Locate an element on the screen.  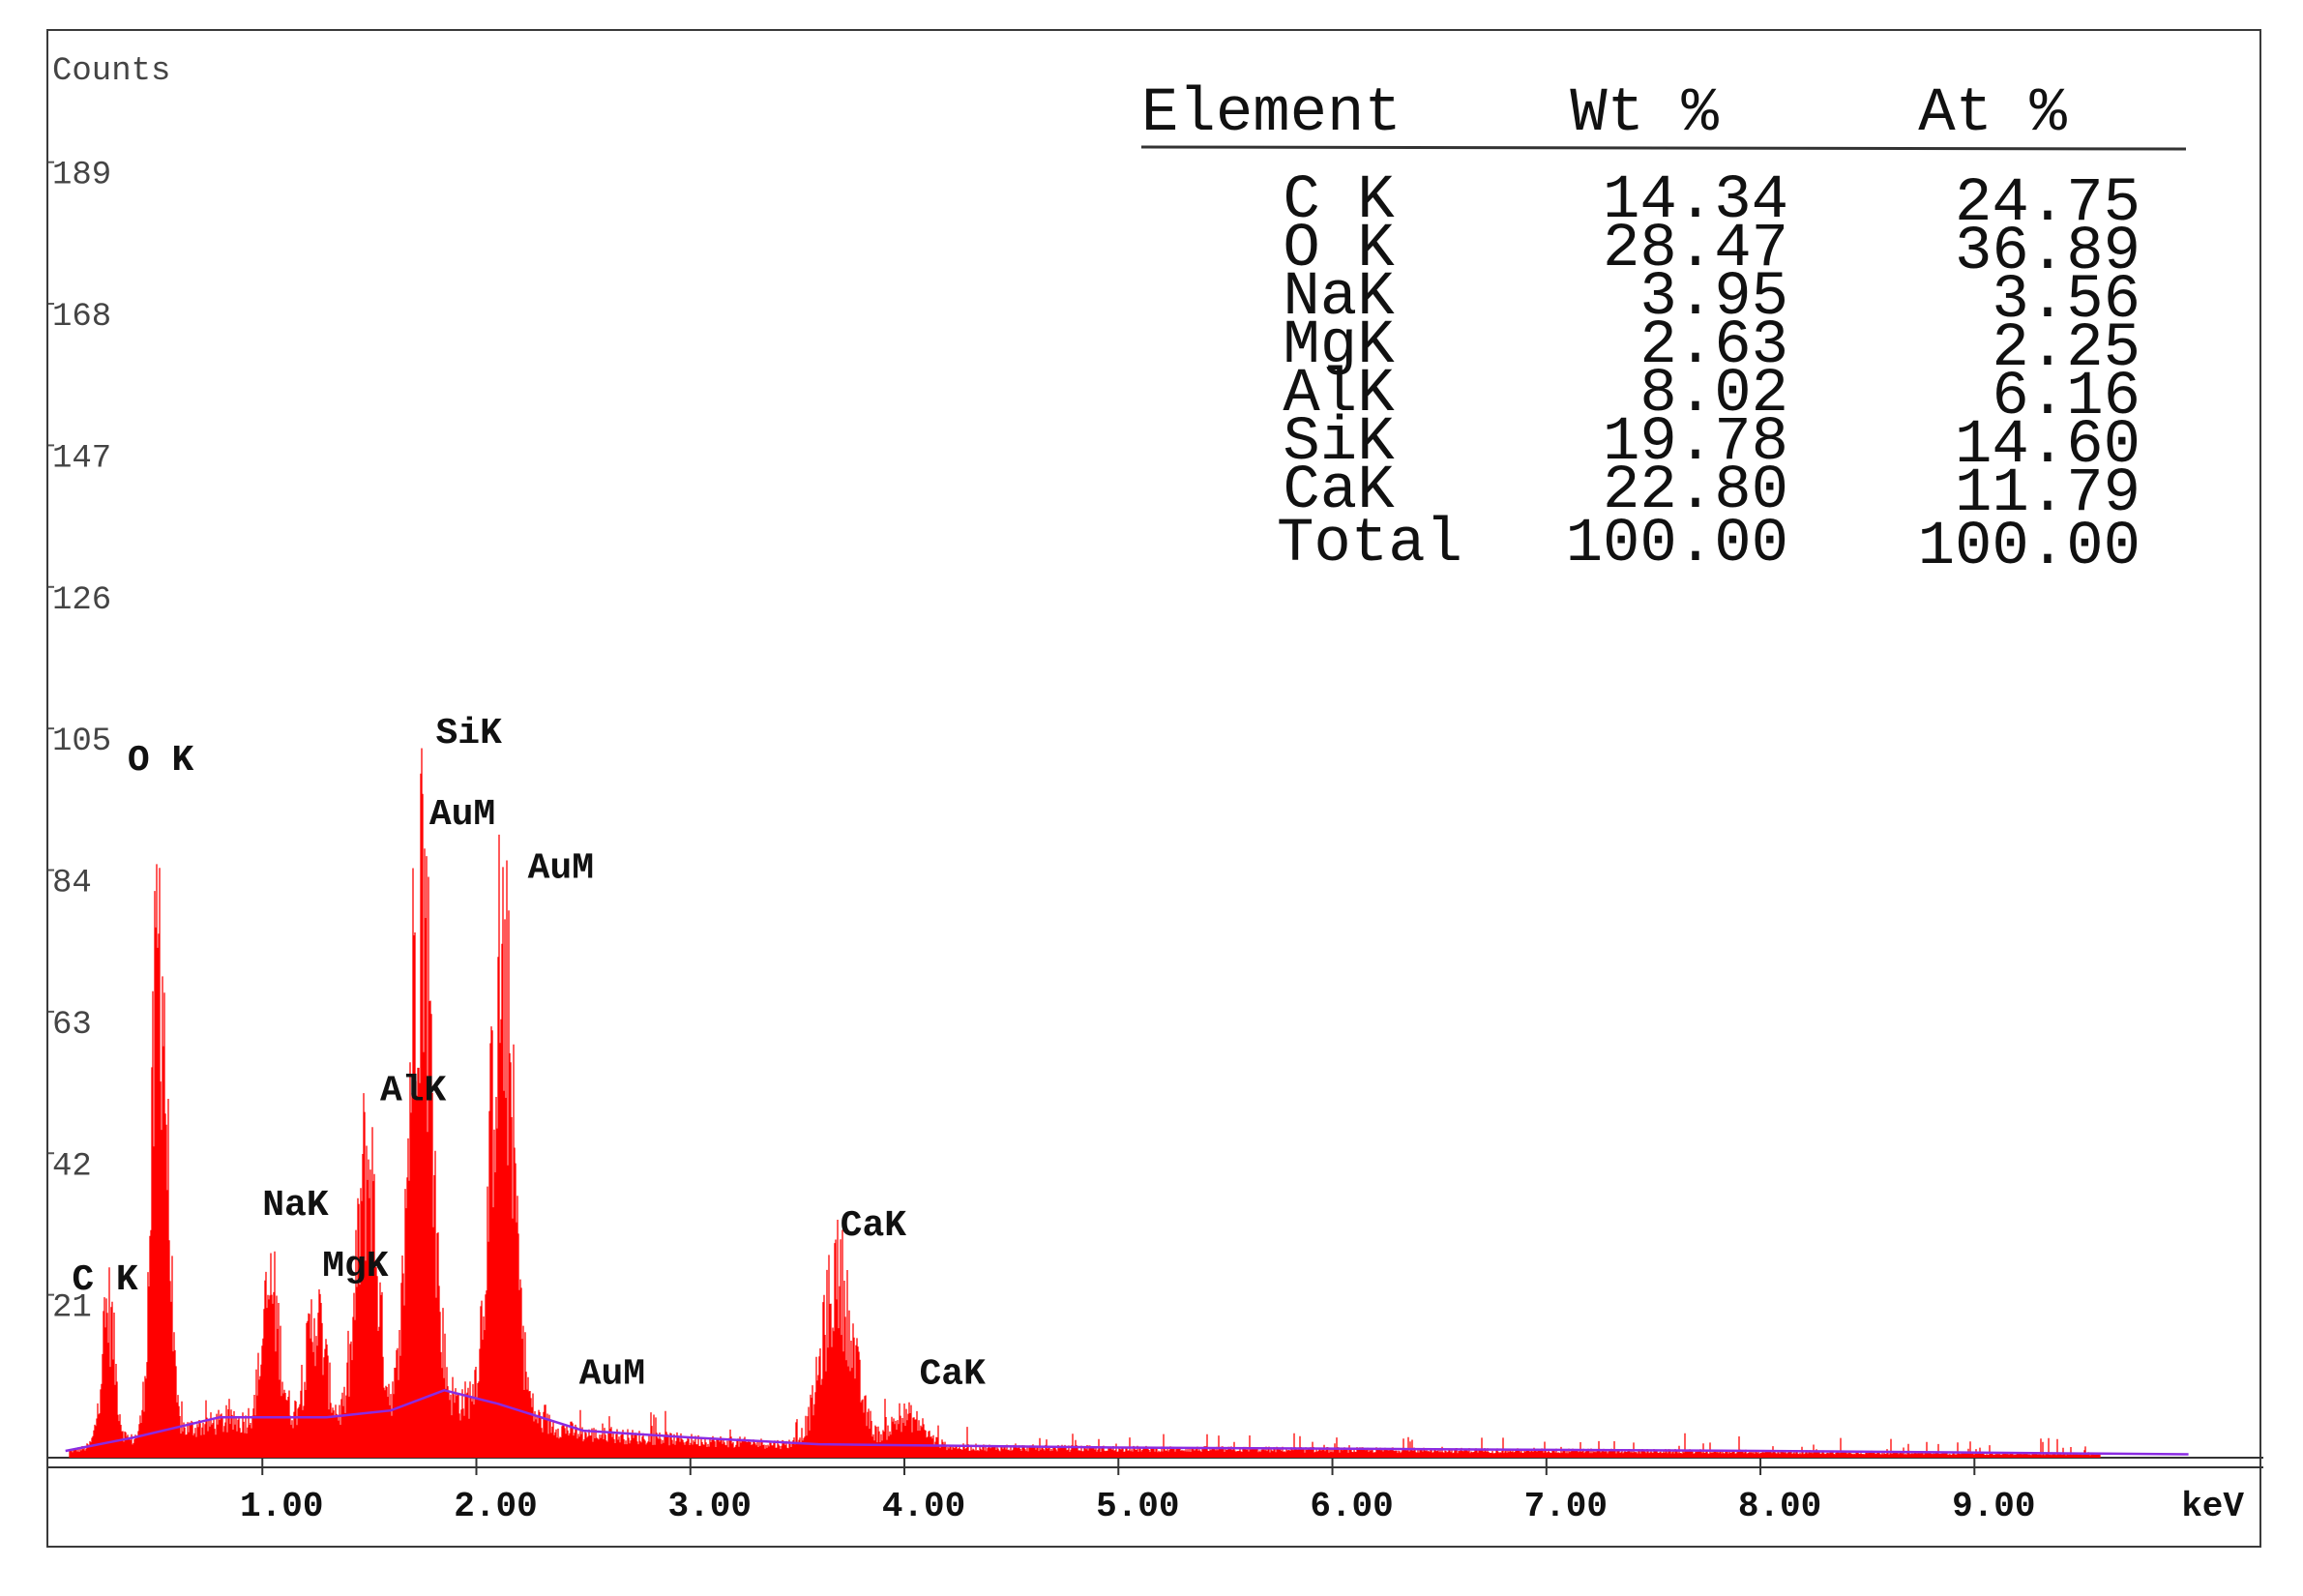
x-tick-label: 4.00 is located at coordinates (923, 1506).